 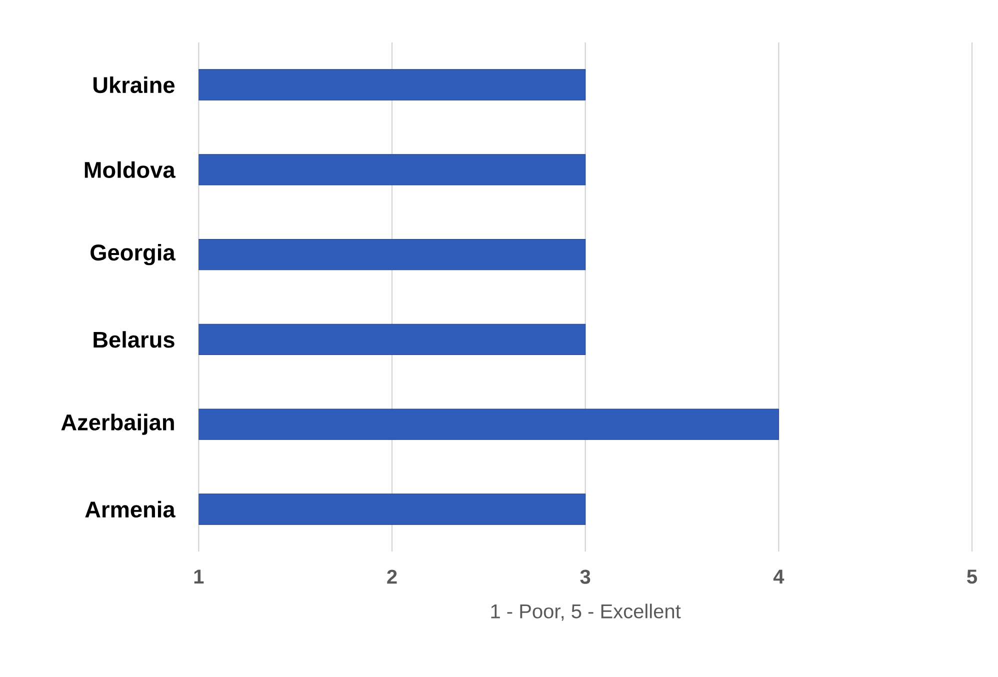 What do you see at coordinates (134, 85) in the screenshot?
I see `y-tick-label: Ukraine` at bounding box center [134, 85].